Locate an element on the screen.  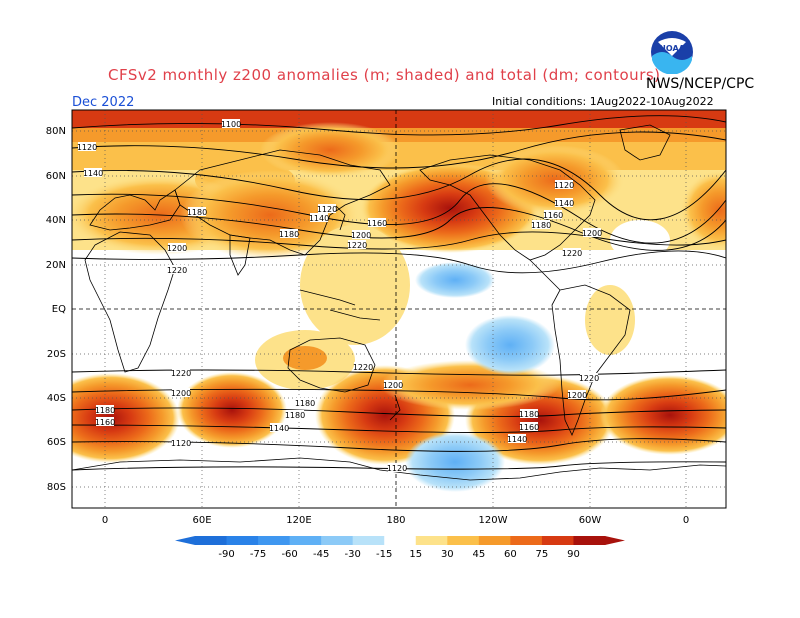
lat-label: 40S is located at coordinates (56, 398).